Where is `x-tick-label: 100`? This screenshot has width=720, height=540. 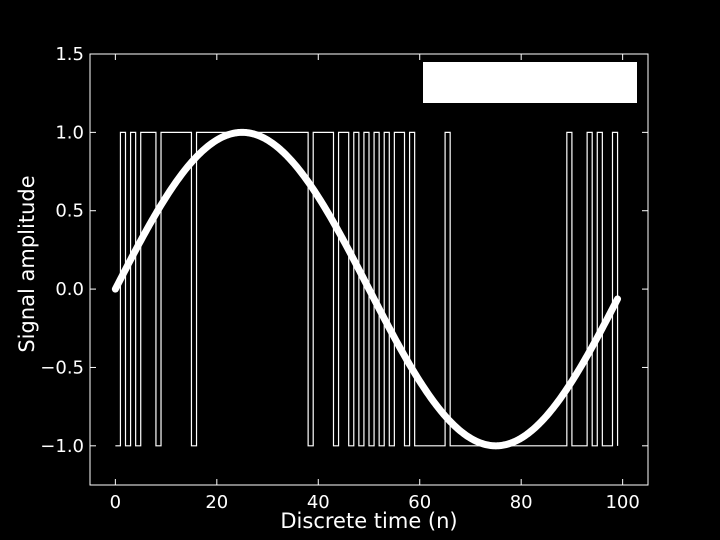 x-tick-label: 100 is located at coordinates (622, 502).